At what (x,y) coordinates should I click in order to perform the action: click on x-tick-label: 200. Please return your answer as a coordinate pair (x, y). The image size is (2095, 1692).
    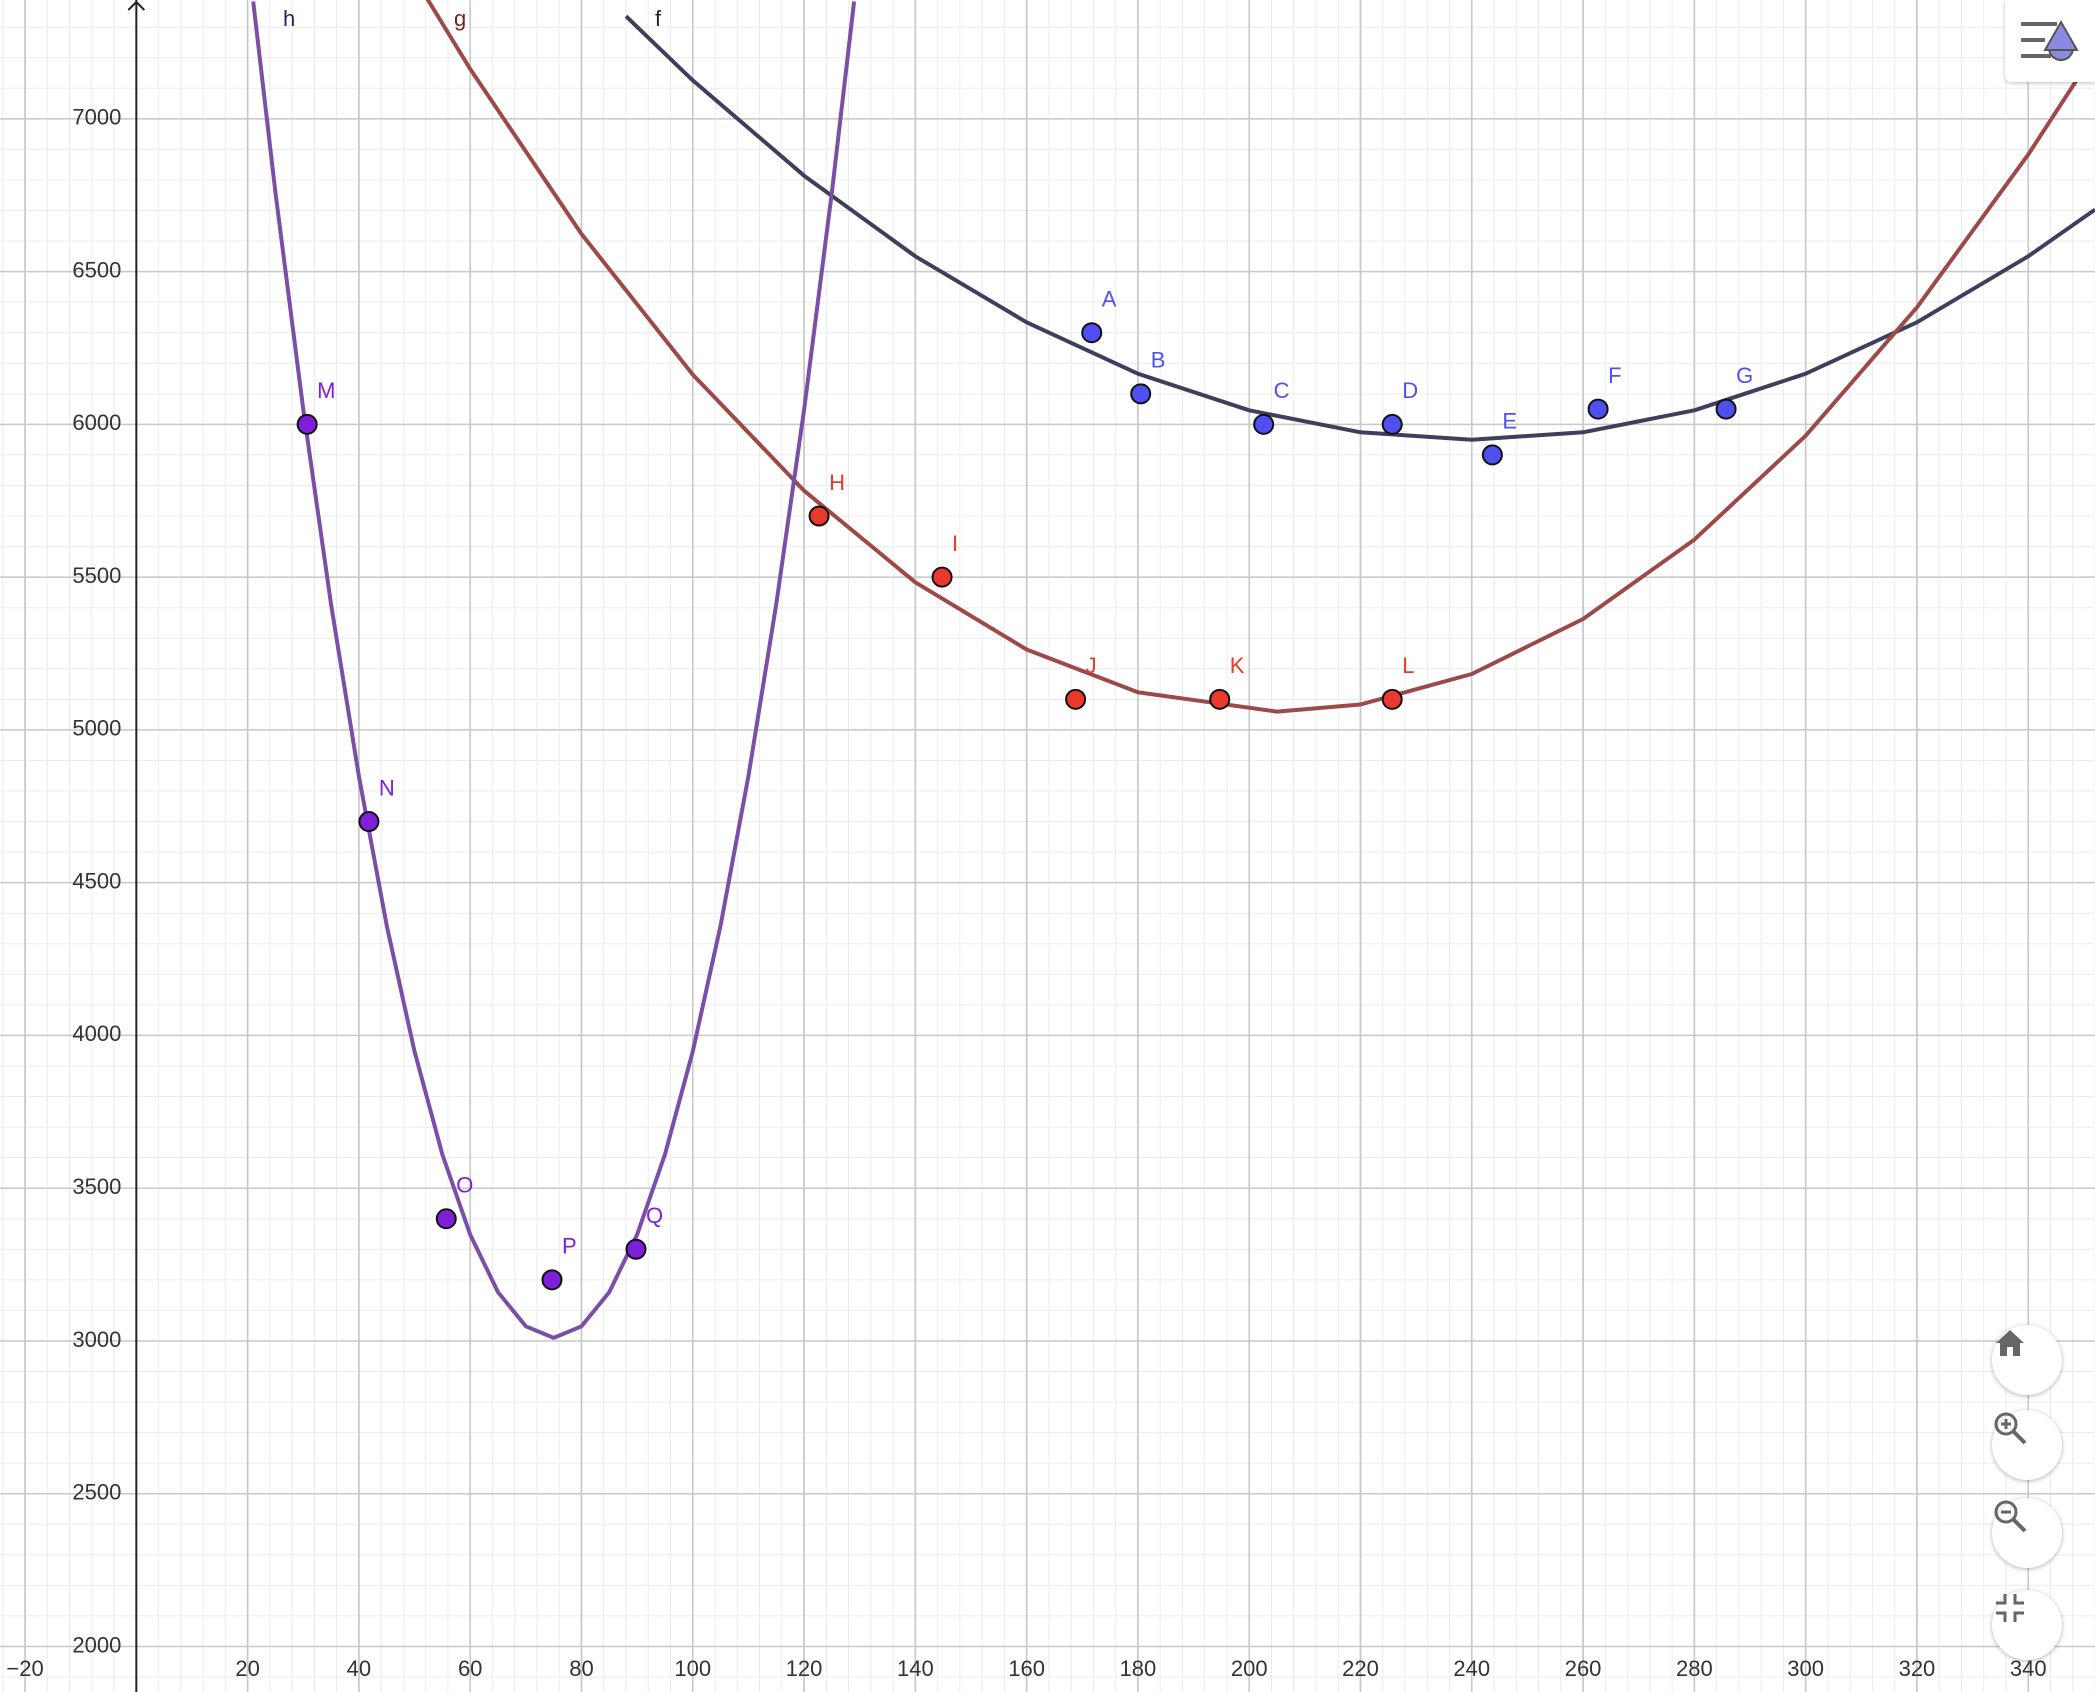
    Looking at the image, I should click on (1249, 1668).